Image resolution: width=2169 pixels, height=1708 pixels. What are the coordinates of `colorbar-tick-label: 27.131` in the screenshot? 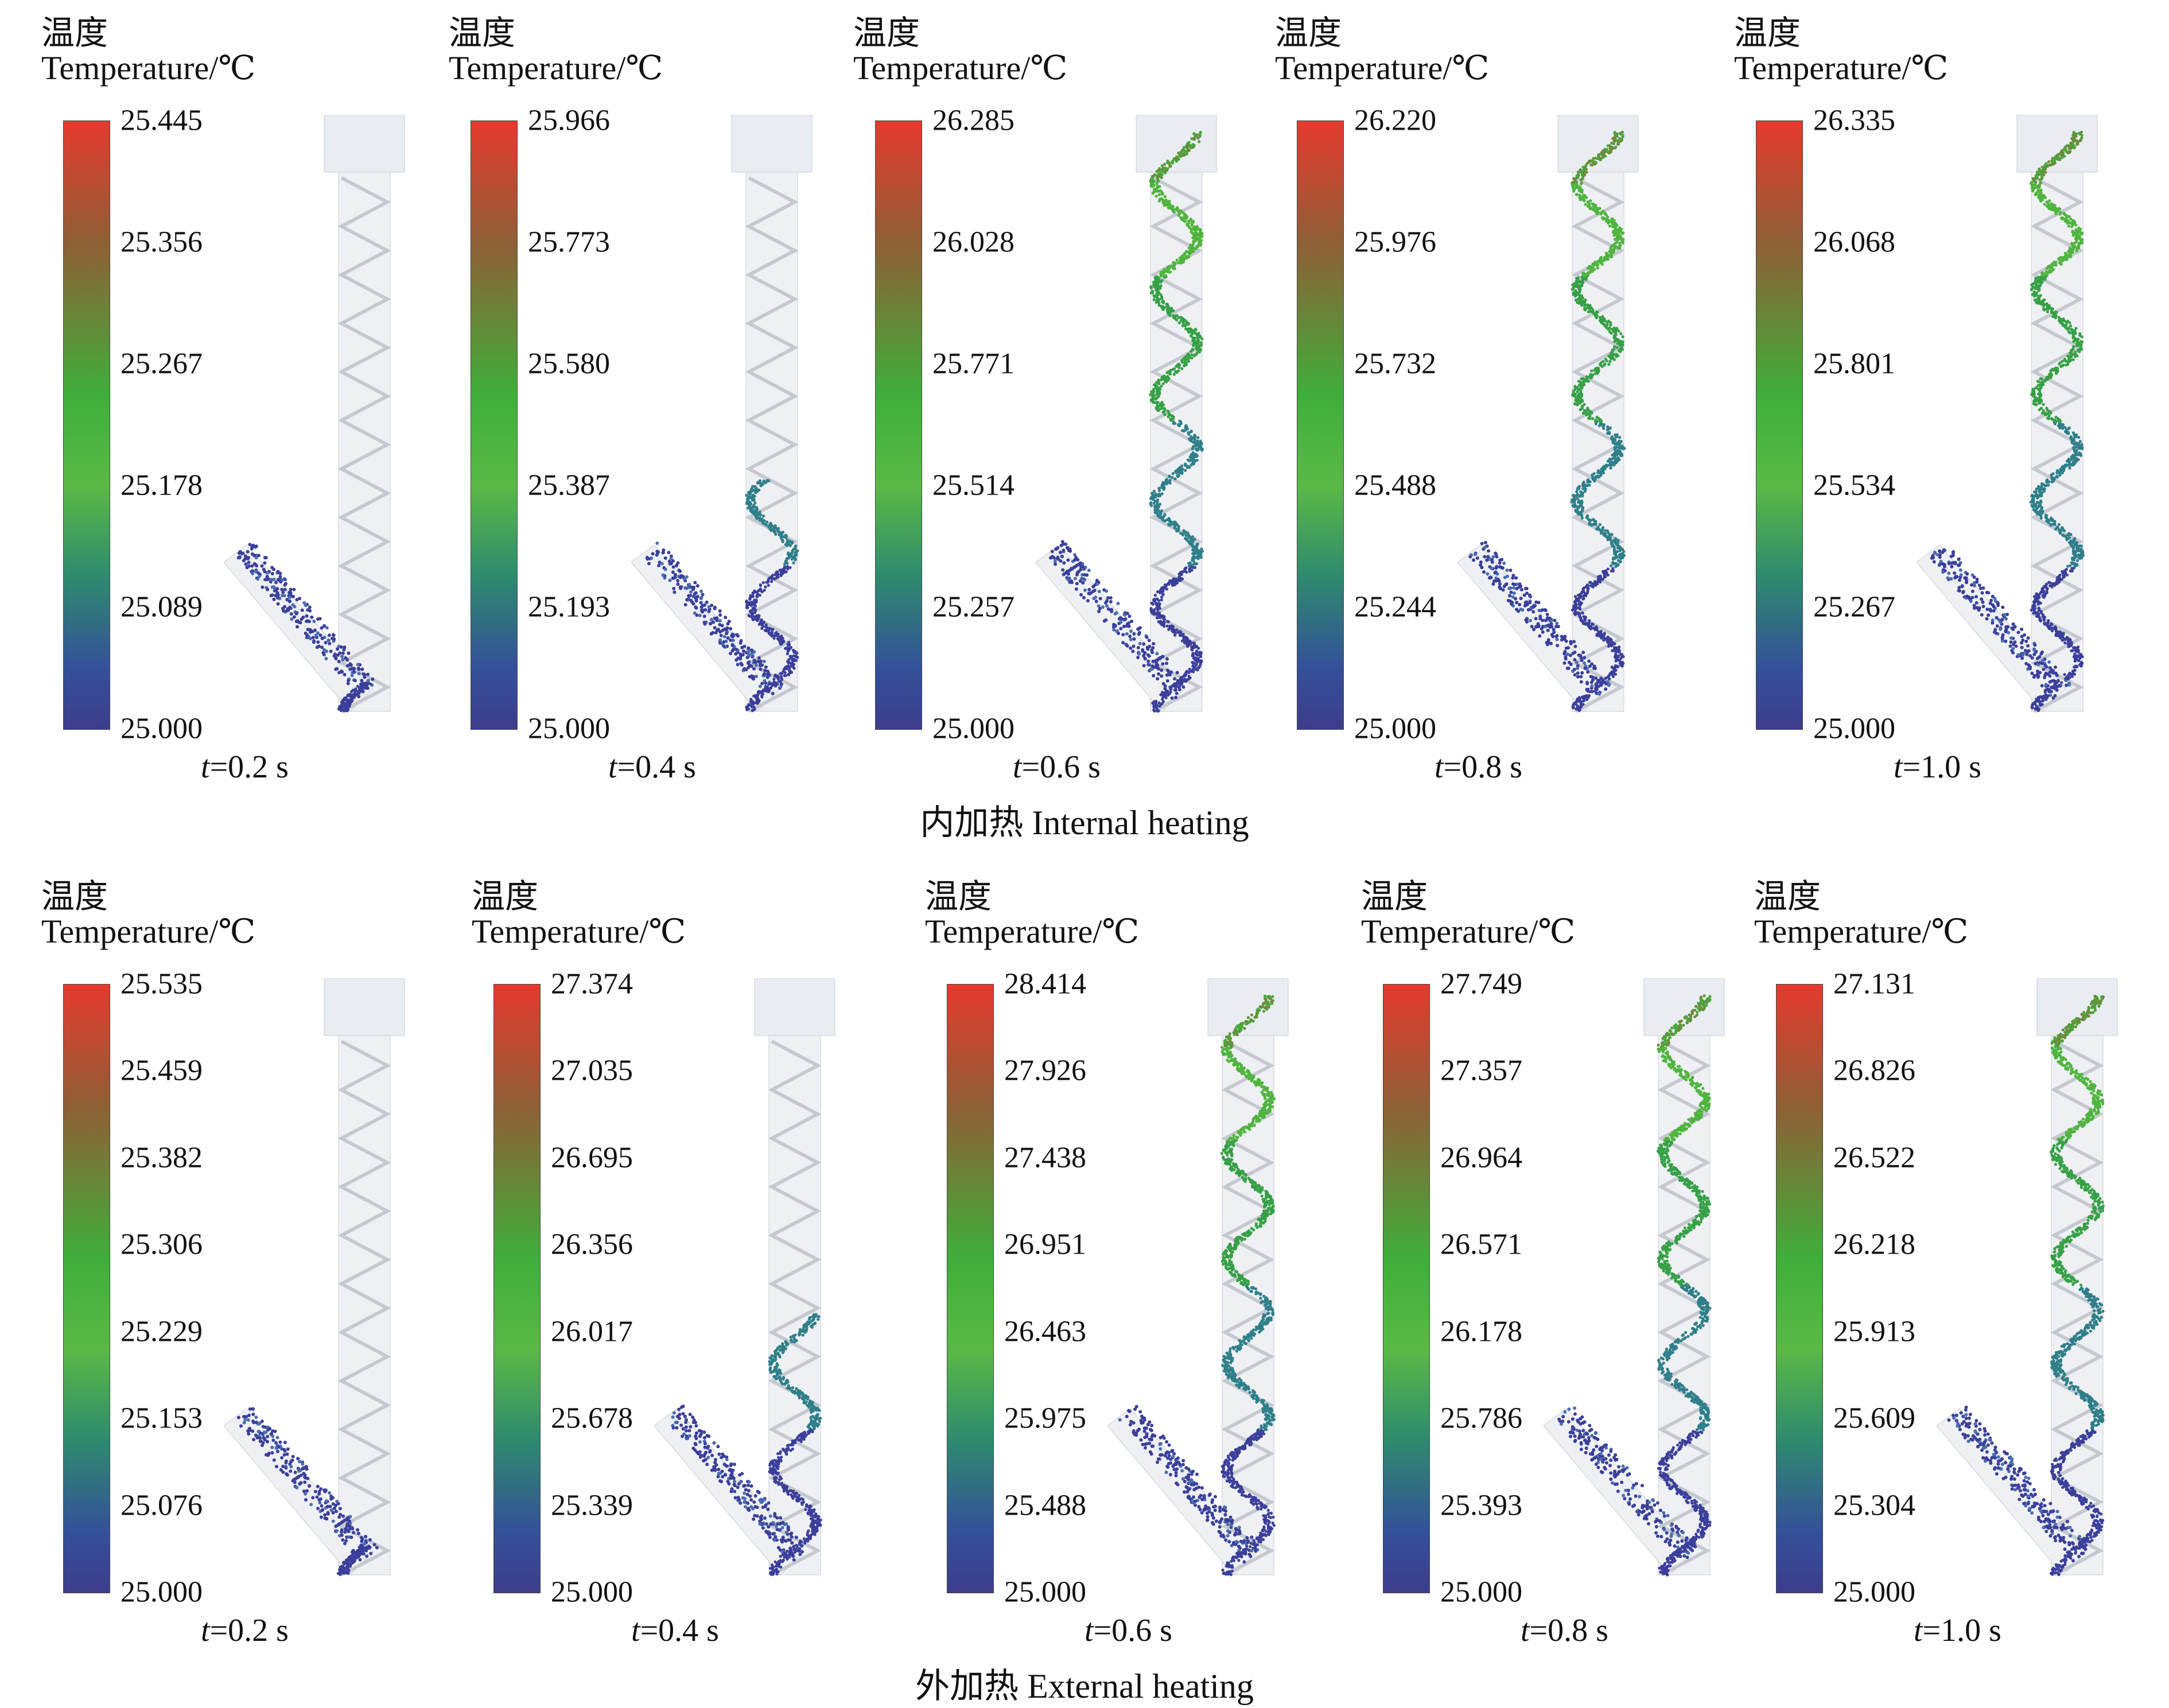 It's located at (1874, 984).